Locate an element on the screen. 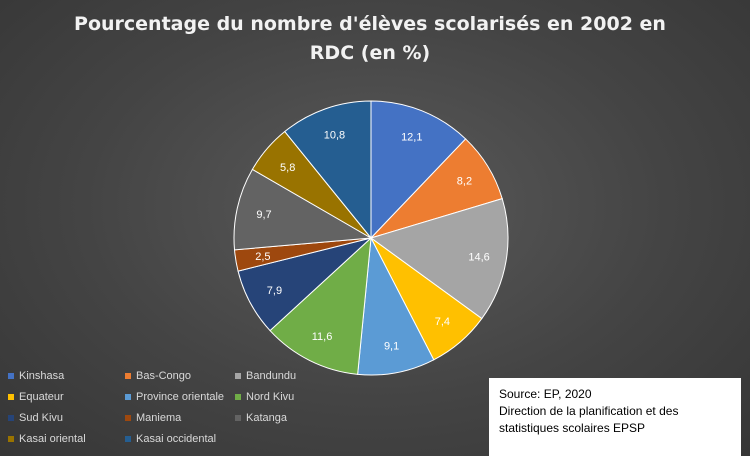 This screenshot has width=750, height=456. legend-item: Katanga is located at coordinates (290, 418).